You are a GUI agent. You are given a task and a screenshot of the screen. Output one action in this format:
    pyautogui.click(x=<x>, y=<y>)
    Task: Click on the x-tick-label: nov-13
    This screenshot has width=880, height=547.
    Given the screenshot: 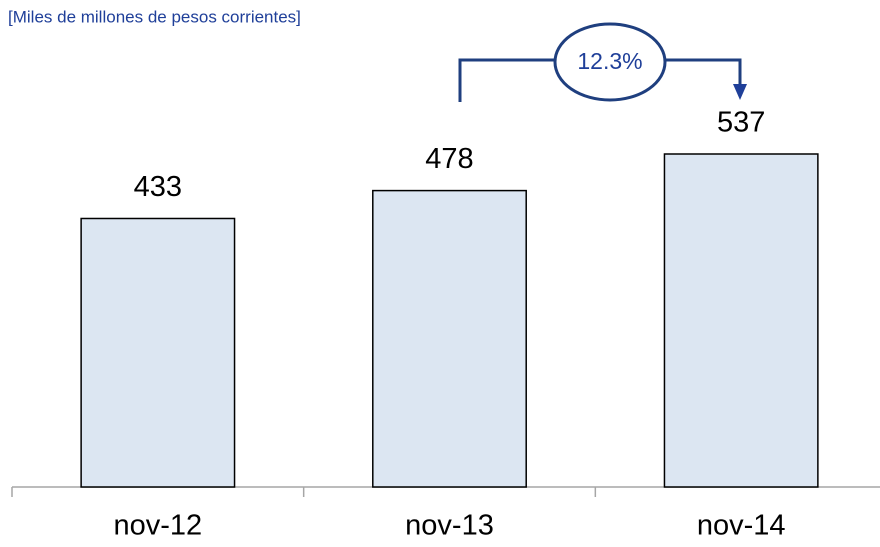 What is the action you would take?
    pyautogui.click(x=449, y=526)
    